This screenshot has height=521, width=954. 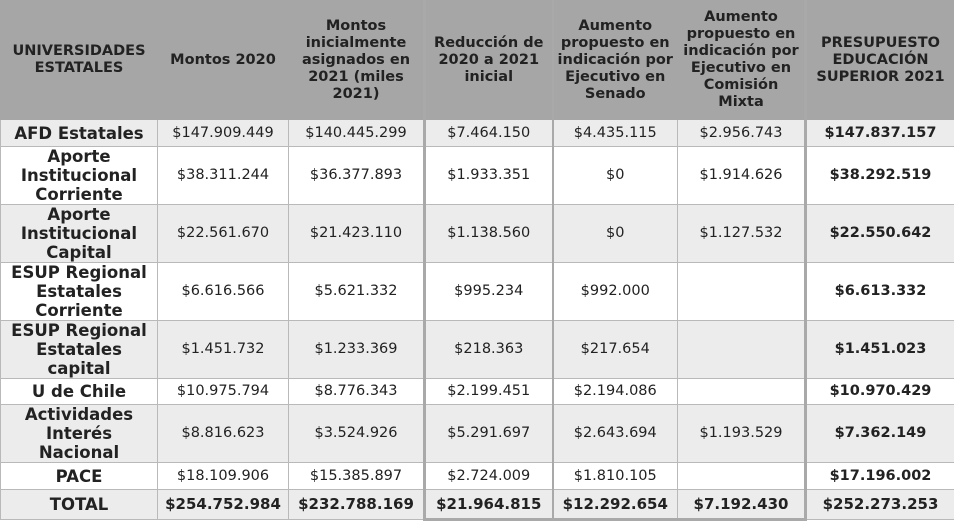 What do you see at coordinates (742, 433) in the screenshot?
I see `cell-aumento-mixta: $1.193.529` at bounding box center [742, 433].